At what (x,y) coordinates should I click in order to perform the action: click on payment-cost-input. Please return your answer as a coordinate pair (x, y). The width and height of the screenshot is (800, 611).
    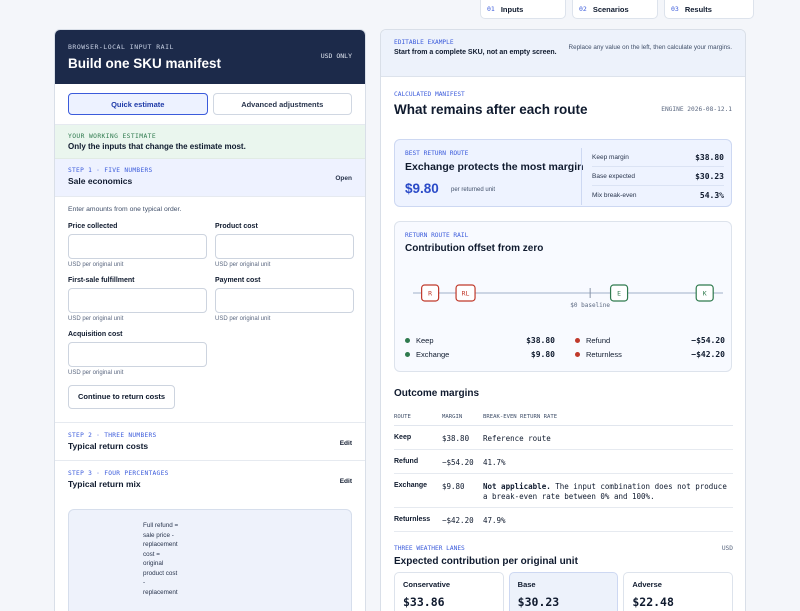
    Looking at the image, I should click on (284, 300).